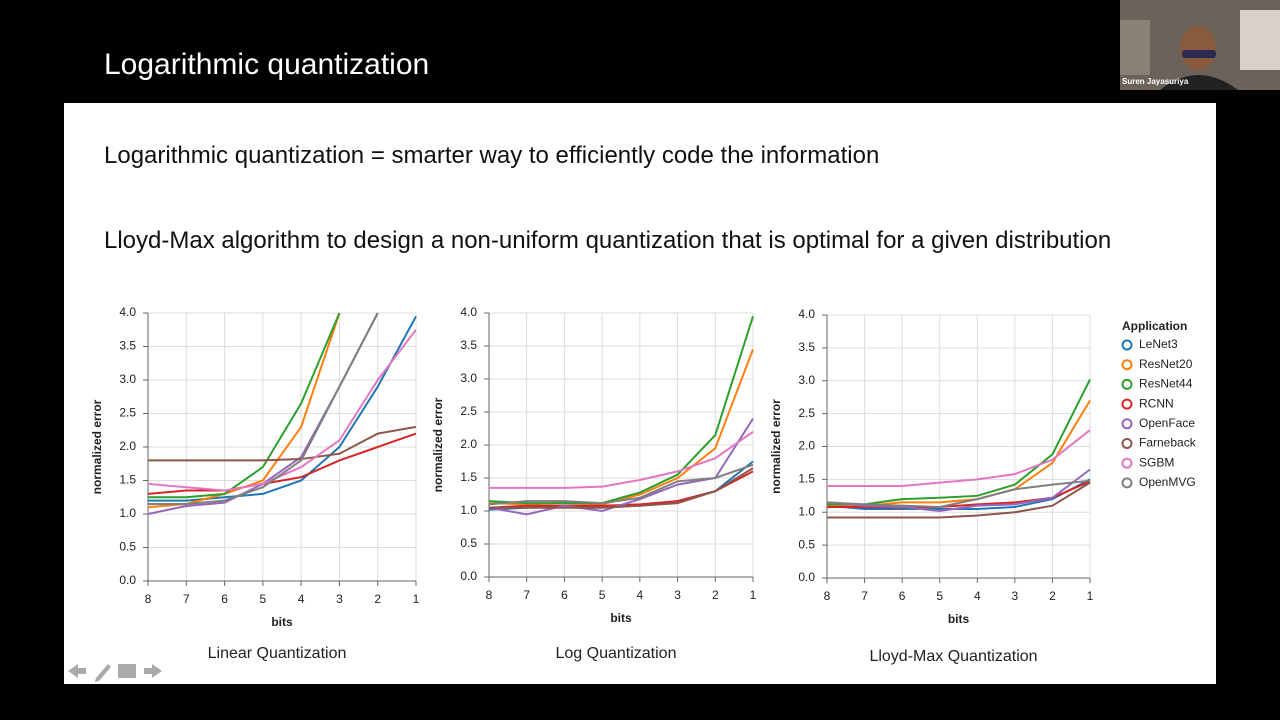  I want to click on legend-label: RCNN, so click(1156, 403).